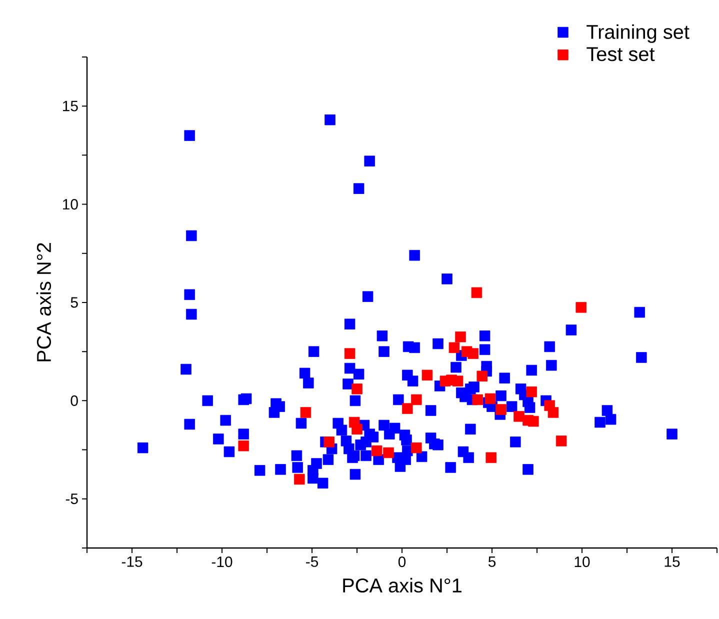 The width and height of the screenshot is (719, 619). Describe the element at coordinates (402, 585) in the screenshot. I see `x-axis-title: PCA axis N°1` at that location.